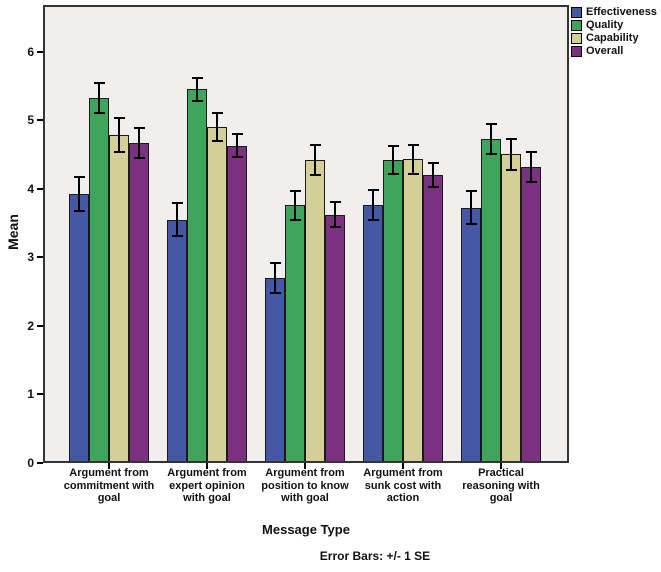  What do you see at coordinates (315, 311) in the screenshot?
I see `bar-capability-group3` at bounding box center [315, 311].